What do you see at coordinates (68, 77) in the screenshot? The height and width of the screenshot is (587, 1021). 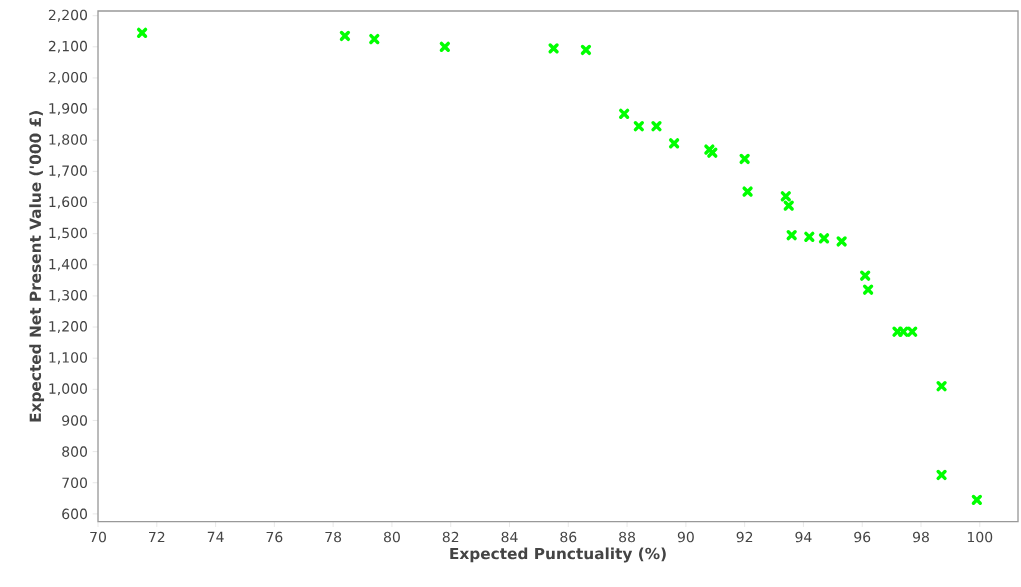 I see `y-tick-label: 2,000` at bounding box center [68, 77].